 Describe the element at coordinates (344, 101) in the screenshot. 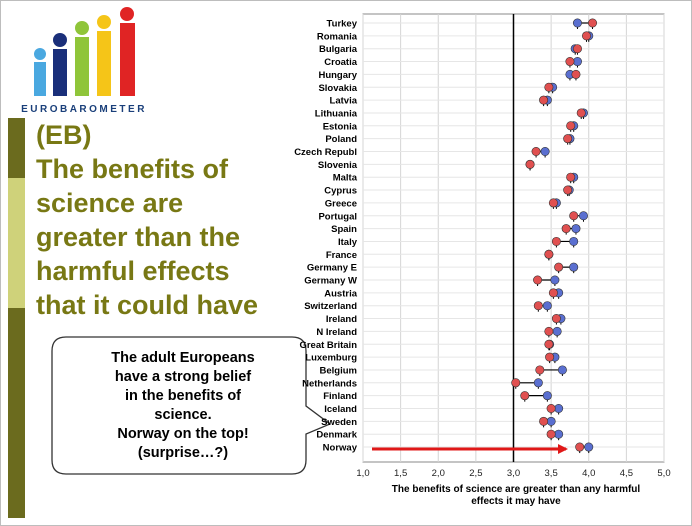

I see `y-category-label: Latvia` at that location.